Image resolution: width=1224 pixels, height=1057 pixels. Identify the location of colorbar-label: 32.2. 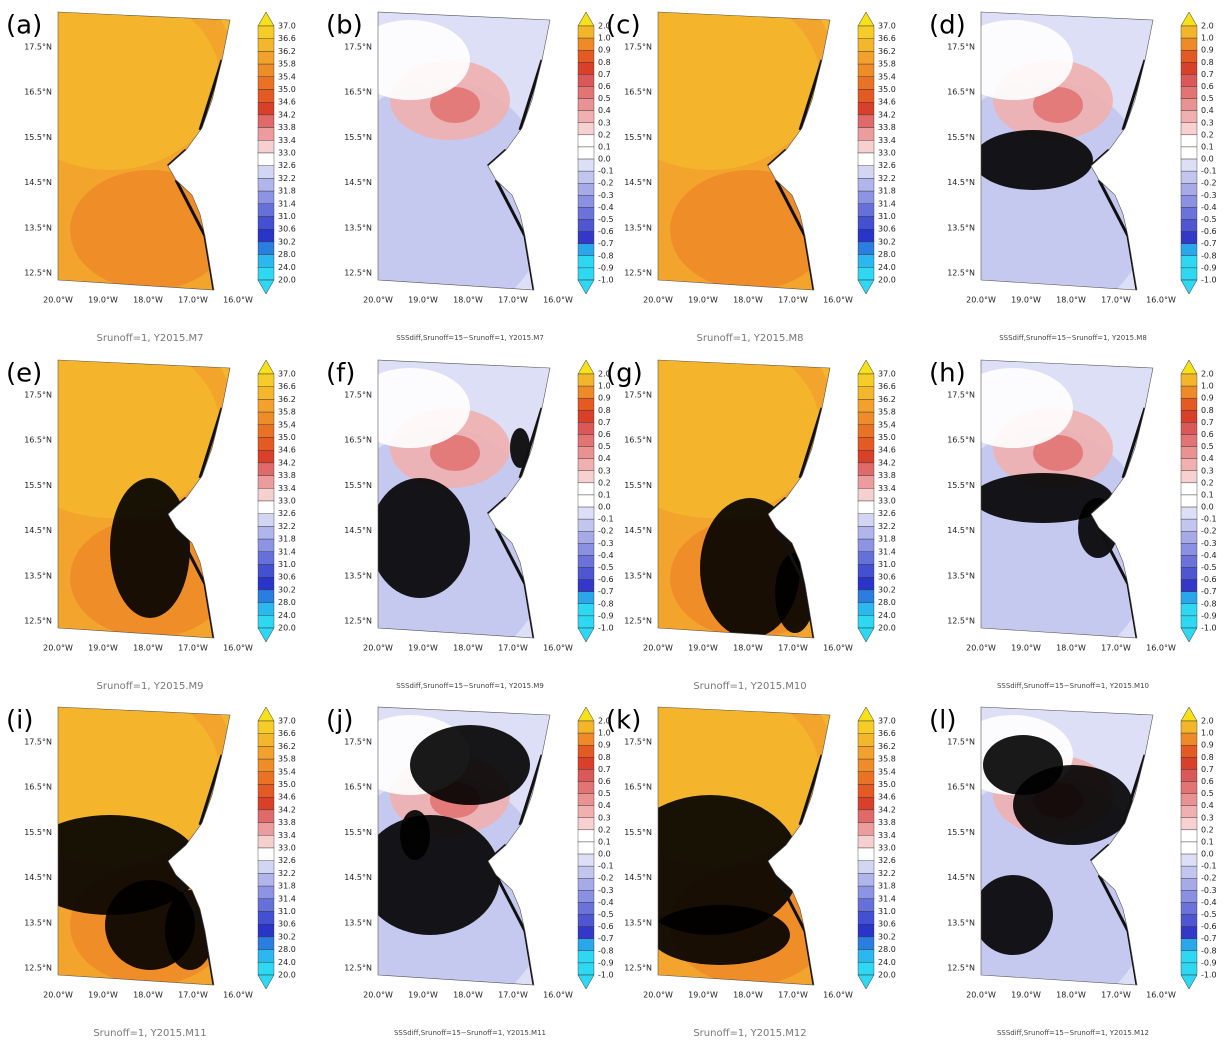
(887, 873).